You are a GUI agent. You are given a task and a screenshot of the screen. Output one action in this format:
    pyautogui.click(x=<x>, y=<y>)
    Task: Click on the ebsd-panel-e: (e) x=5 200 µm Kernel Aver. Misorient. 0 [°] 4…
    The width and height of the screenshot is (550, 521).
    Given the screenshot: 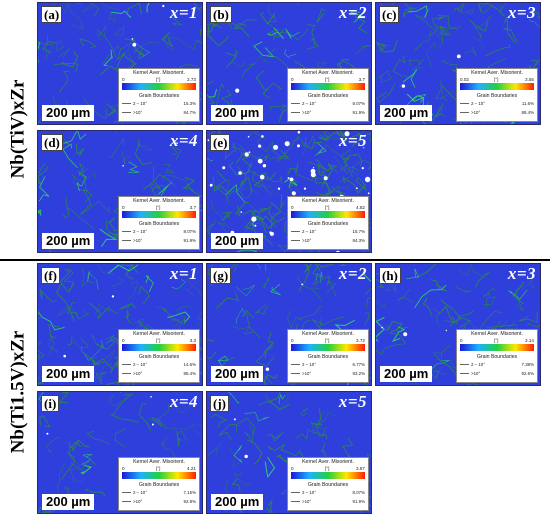 What is the action you would take?
    pyautogui.click(x=289, y=191)
    